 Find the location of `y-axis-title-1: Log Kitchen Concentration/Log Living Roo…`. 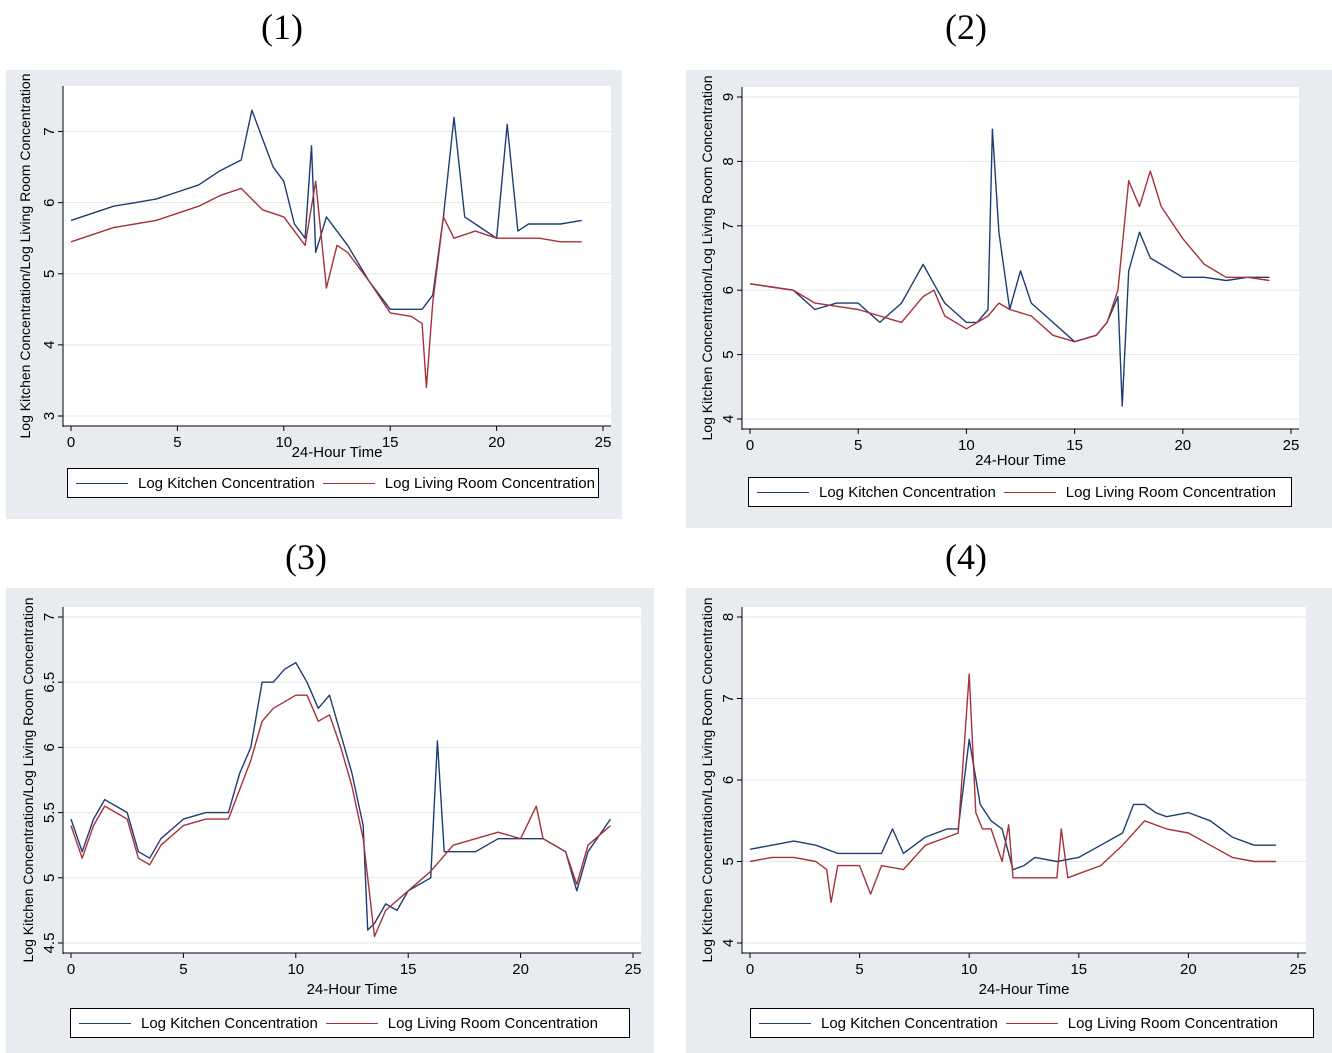

y-axis-title-1: Log Kitchen Concentration/Log Living Roo… is located at coordinates (25, 255).